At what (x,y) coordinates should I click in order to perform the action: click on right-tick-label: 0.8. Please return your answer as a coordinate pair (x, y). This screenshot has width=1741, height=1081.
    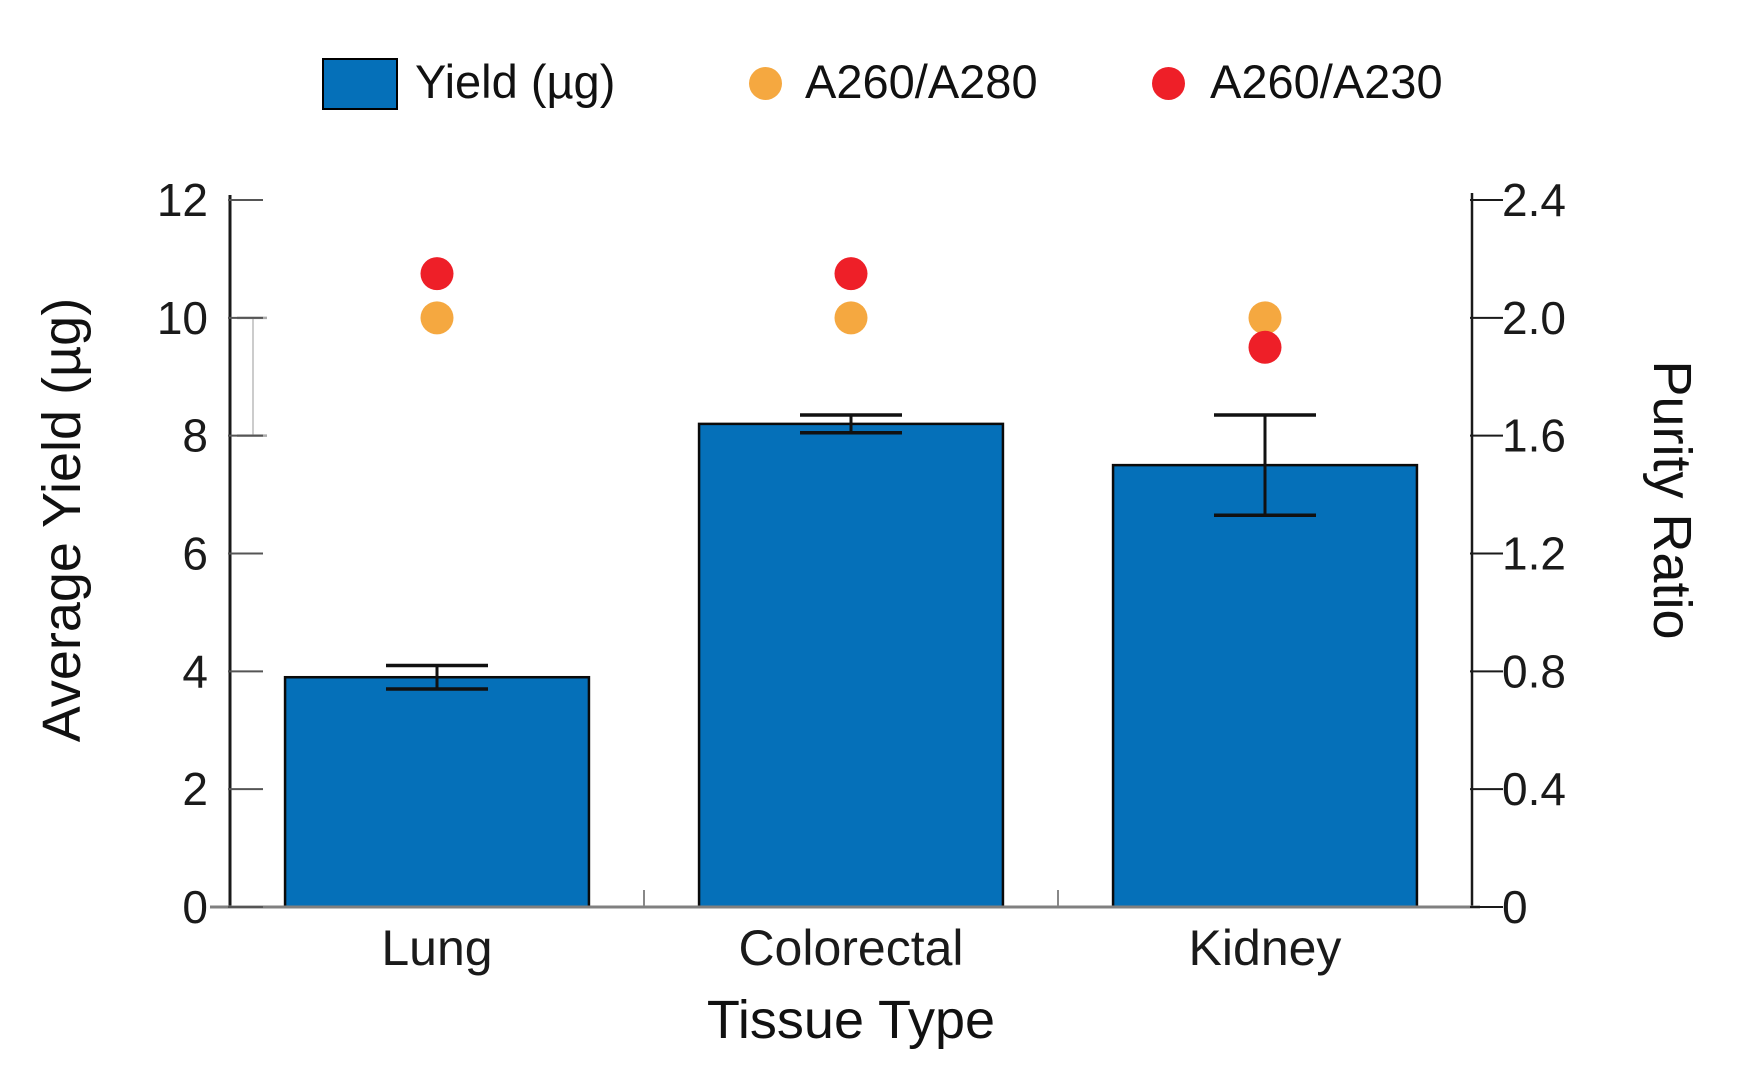
    Looking at the image, I should click on (1534, 671).